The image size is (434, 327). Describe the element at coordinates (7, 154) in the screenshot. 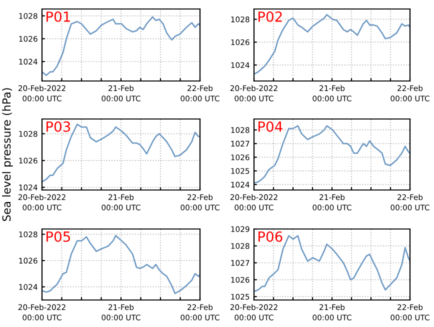

I see `y-axis-title: Sea level pressure (hPa)` at that location.